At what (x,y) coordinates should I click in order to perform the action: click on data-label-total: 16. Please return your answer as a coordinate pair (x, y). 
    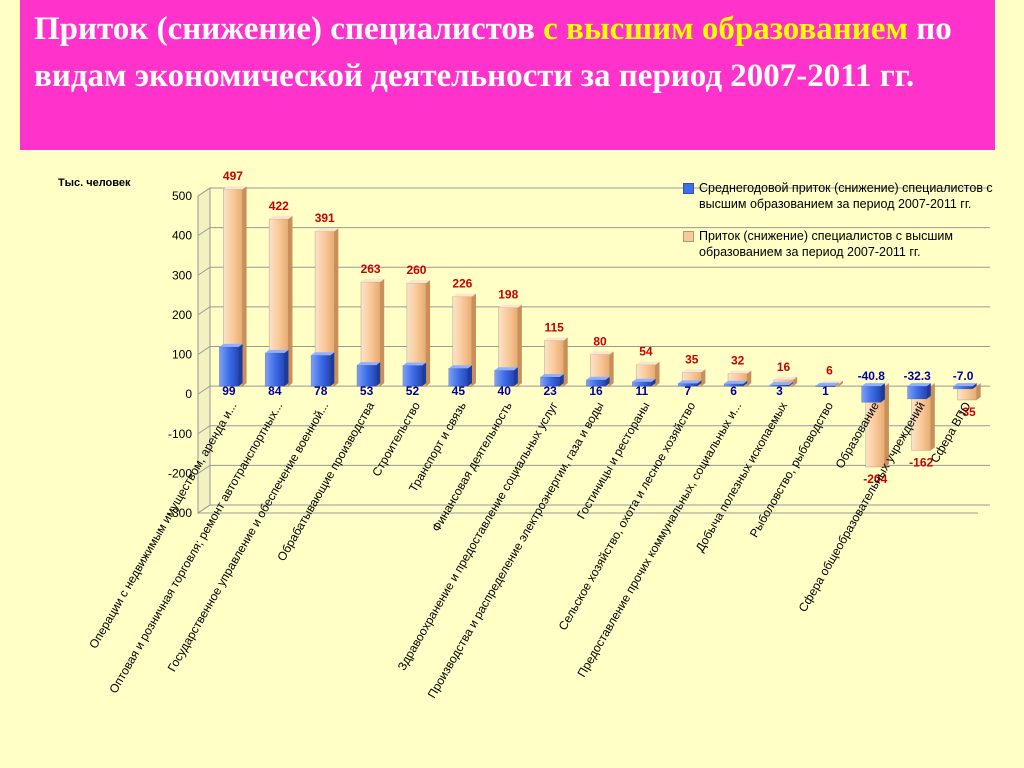
    Looking at the image, I should click on (784, 367).